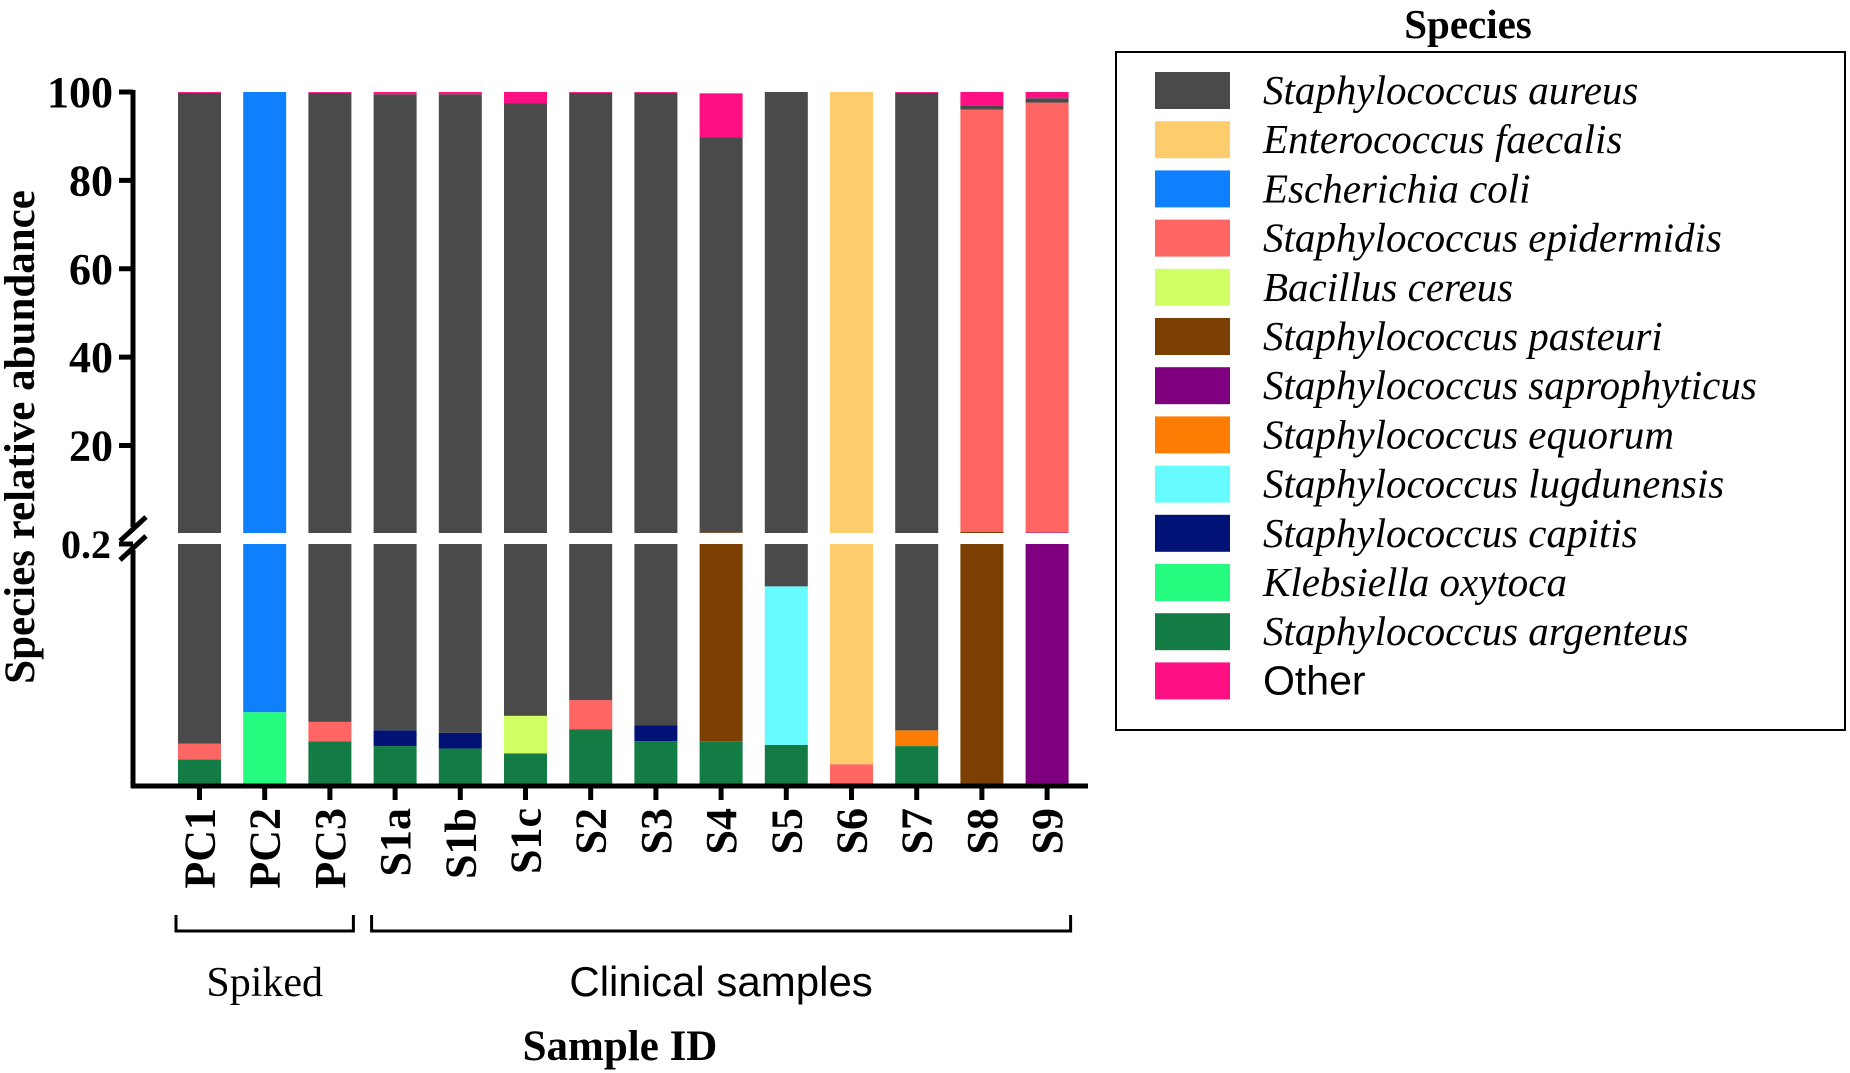 The image size is (1850, 1073). Describe the element at coordinates (525, 769) in the screenshot. I see `bar-segment-s1c-staphylococcus-argenteus` at that location.